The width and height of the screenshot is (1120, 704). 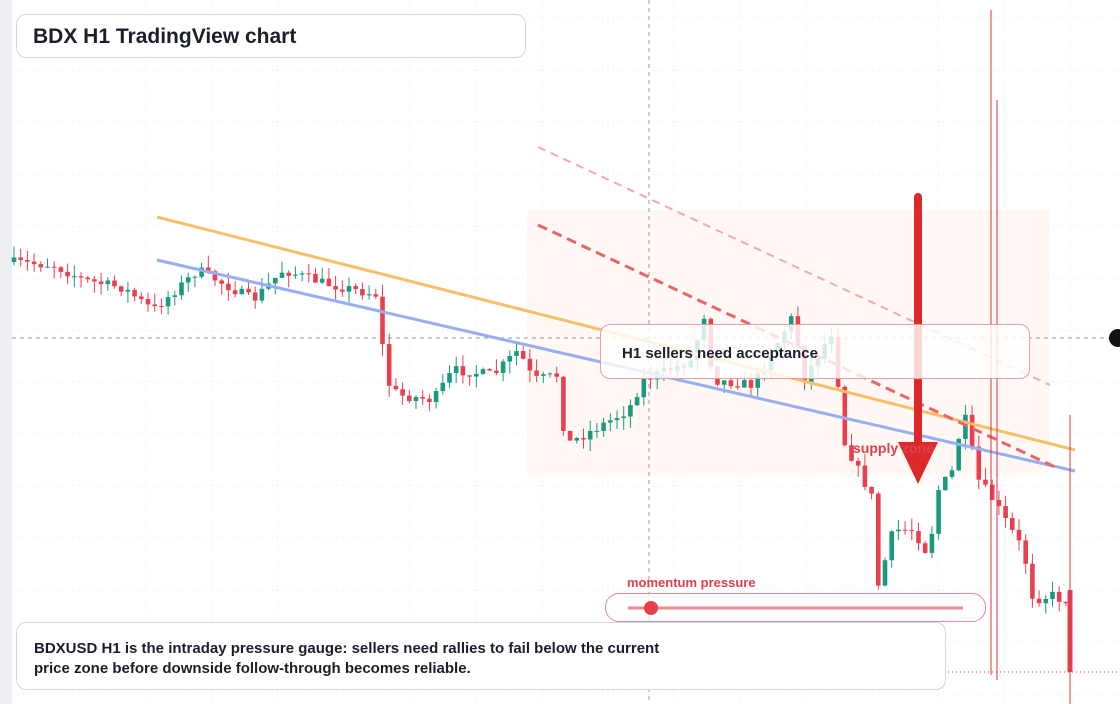 What do you see at coordinates (1114, 338) in the screenshot?
I see `edge-icon` at bounding box center [1114, 338].